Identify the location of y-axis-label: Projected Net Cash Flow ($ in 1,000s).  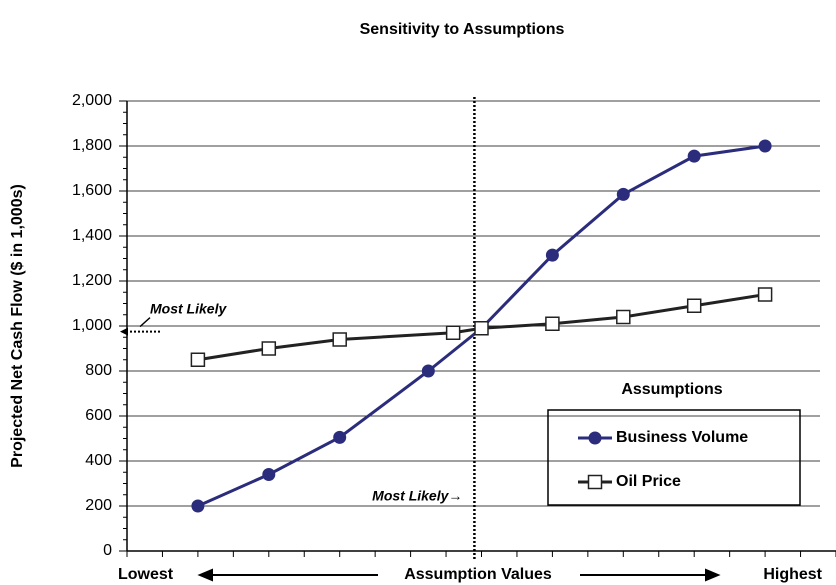
(17, 326).